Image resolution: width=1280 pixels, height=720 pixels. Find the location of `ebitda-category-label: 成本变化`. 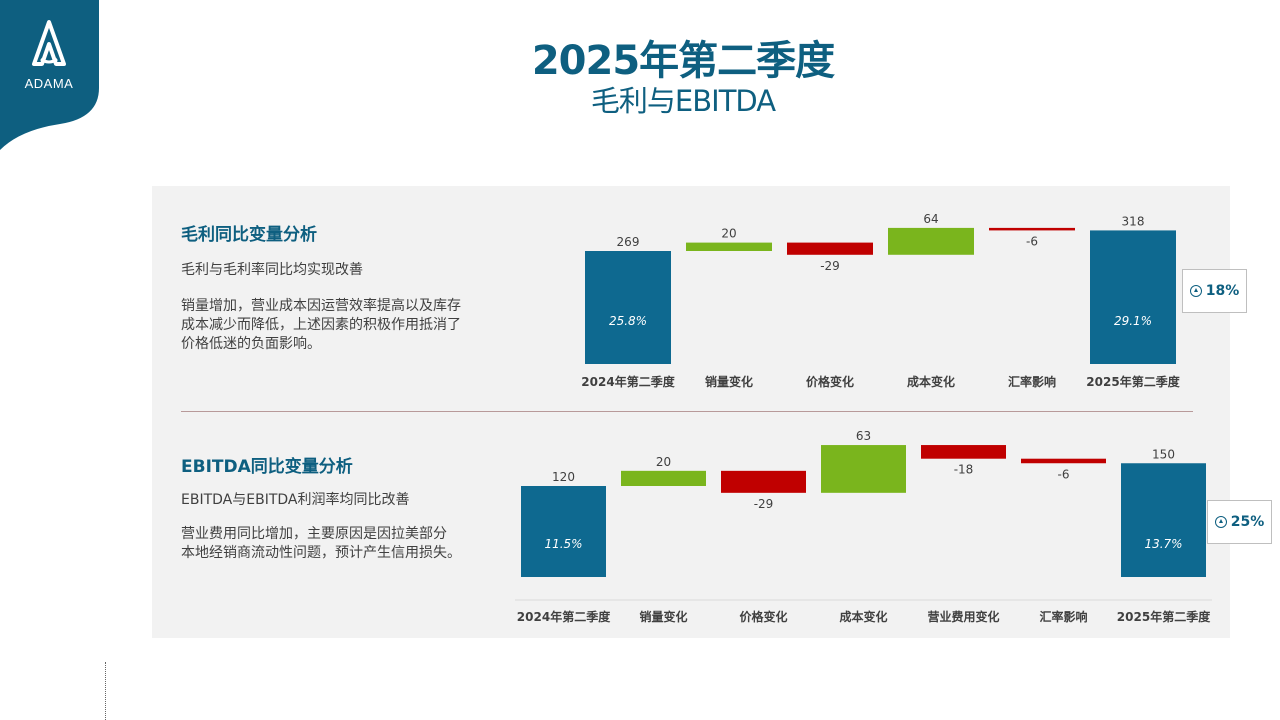

ebitda-category-label: 成本变化 is located at coordinates (863, 616).